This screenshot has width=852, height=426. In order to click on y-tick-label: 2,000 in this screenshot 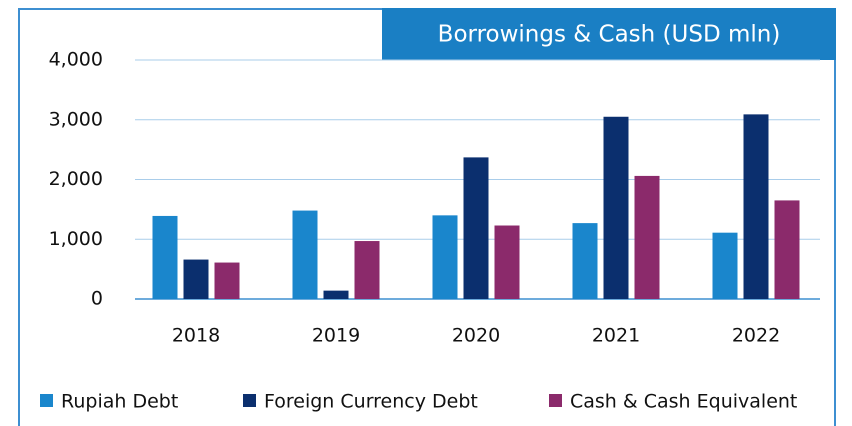, I will do `click(76, 179)`.